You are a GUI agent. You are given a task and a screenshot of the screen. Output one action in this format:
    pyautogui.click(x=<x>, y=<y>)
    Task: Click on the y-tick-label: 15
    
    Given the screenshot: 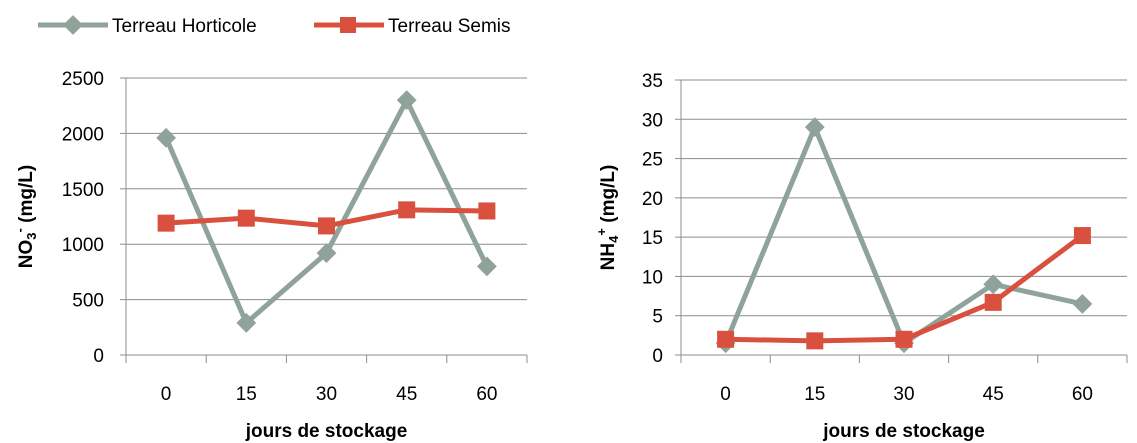 What is the action you would take?
    pyautogui.click(x=652, y=238)
    